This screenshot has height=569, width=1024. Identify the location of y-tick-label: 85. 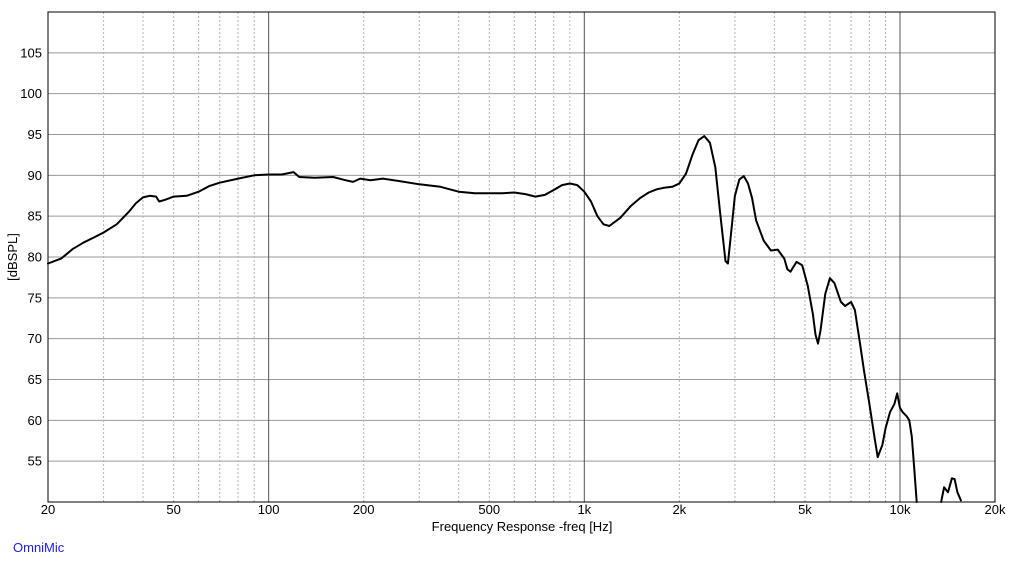
(35, 216).